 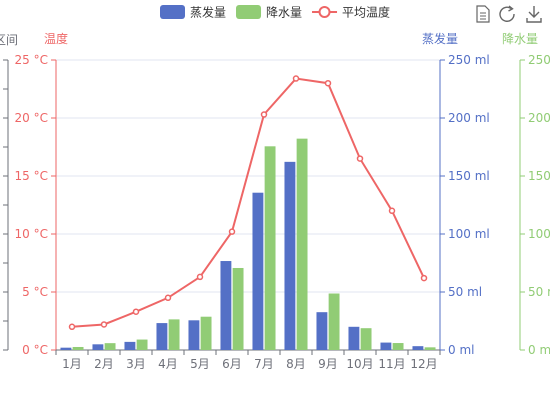 I want to click on precipitation-tick-label: 100 ml, so click(x=539, y=234).